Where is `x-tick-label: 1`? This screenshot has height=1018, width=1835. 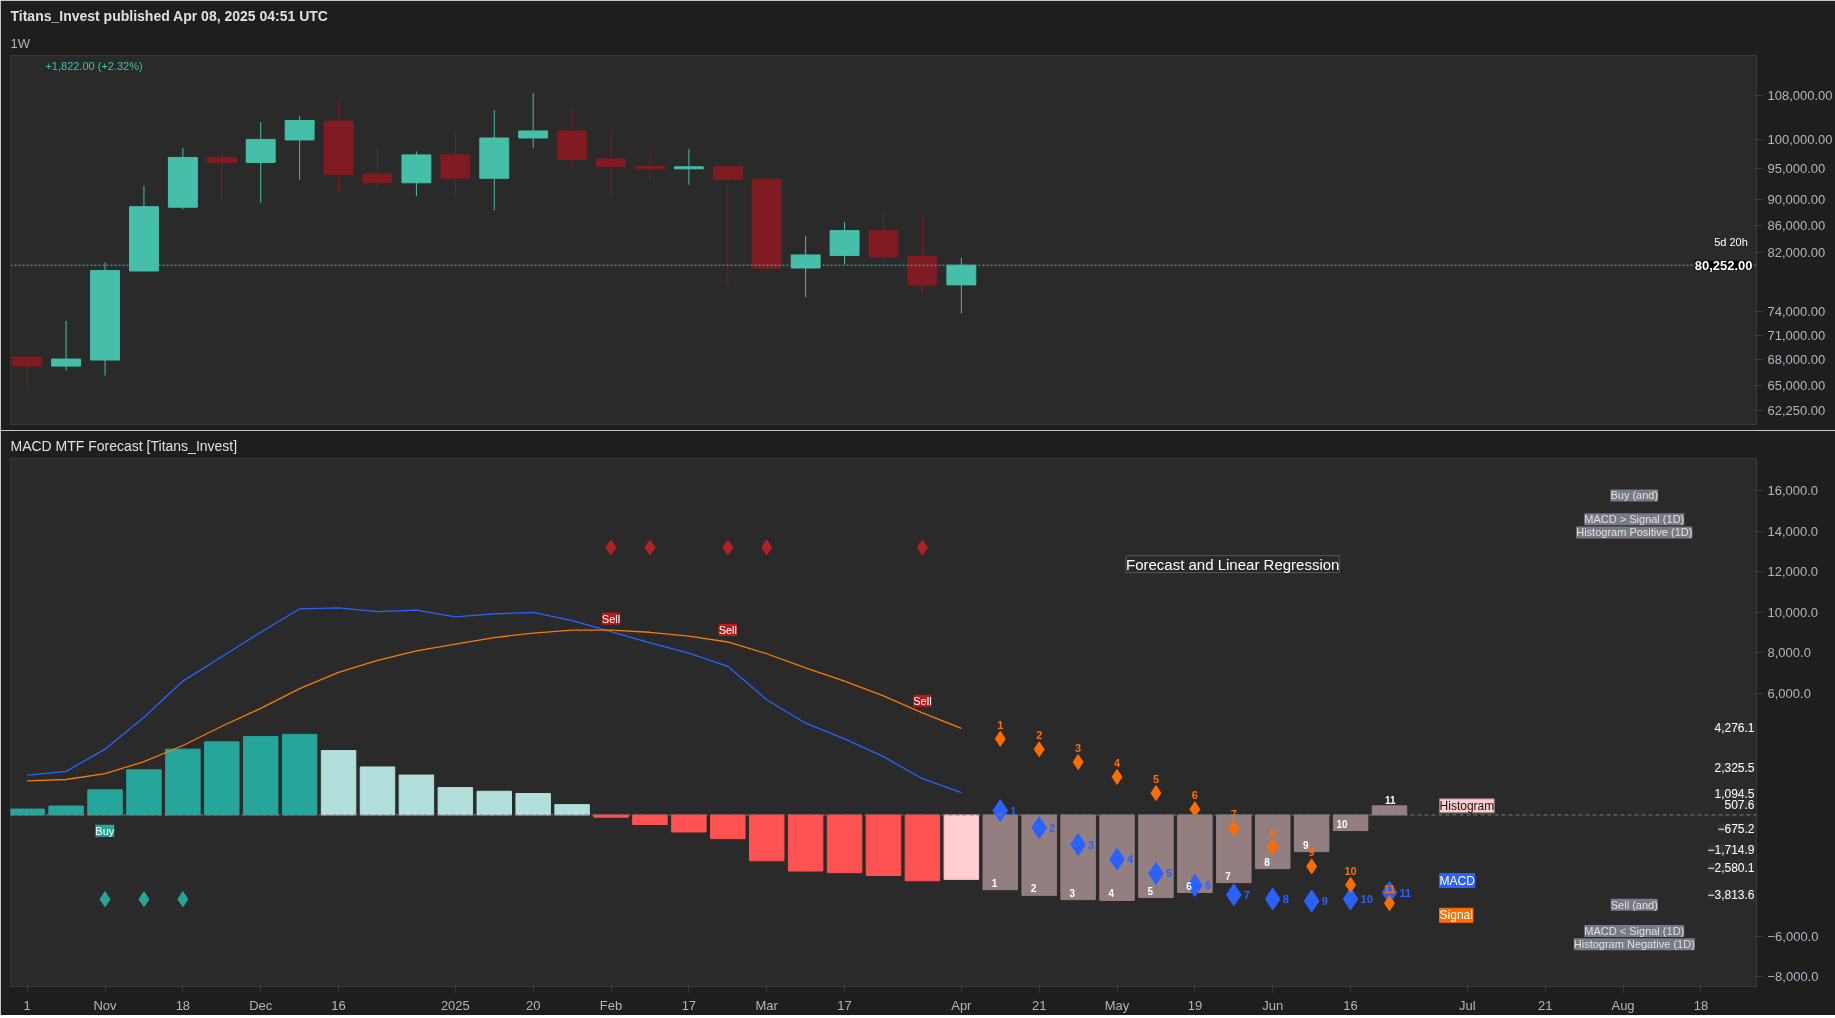 x-tick-label: 1 is located at coordinates (27, 1005).